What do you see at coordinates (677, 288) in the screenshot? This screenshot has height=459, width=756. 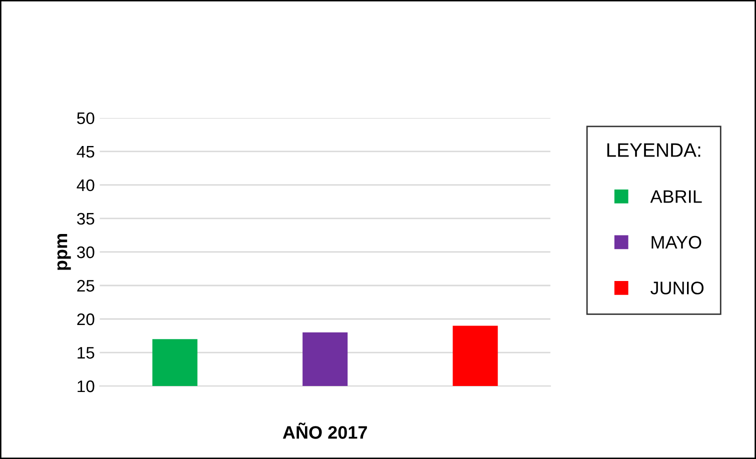 I see `legend-label: JUNIO` at bounding box center [677, 288].